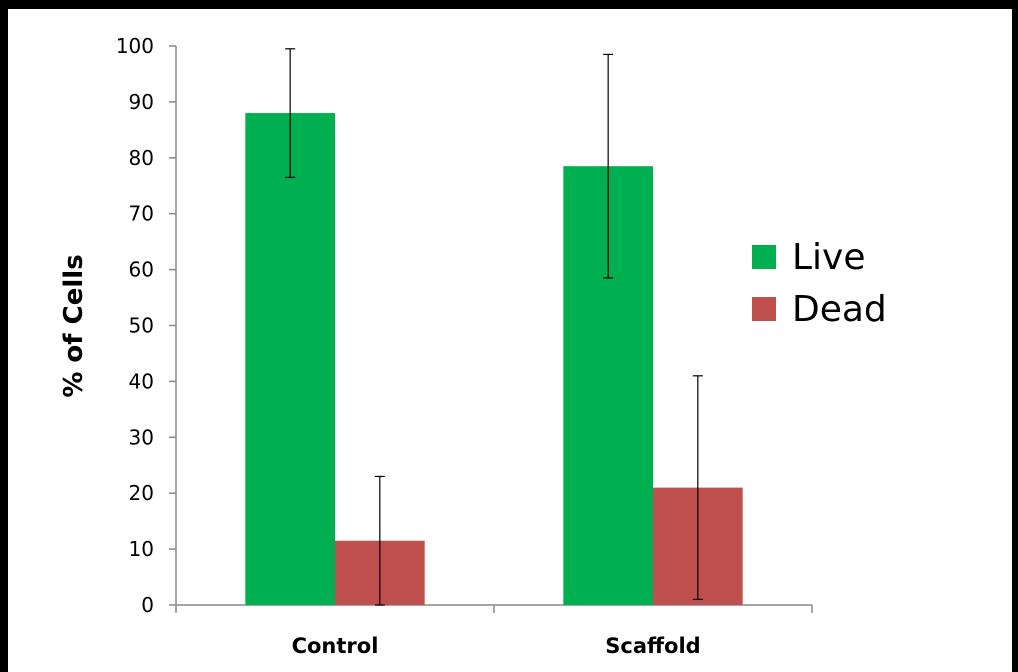 This screenshot has height=672, width=1018. I want to click on y-tick-label: 100, so click(135, 46).